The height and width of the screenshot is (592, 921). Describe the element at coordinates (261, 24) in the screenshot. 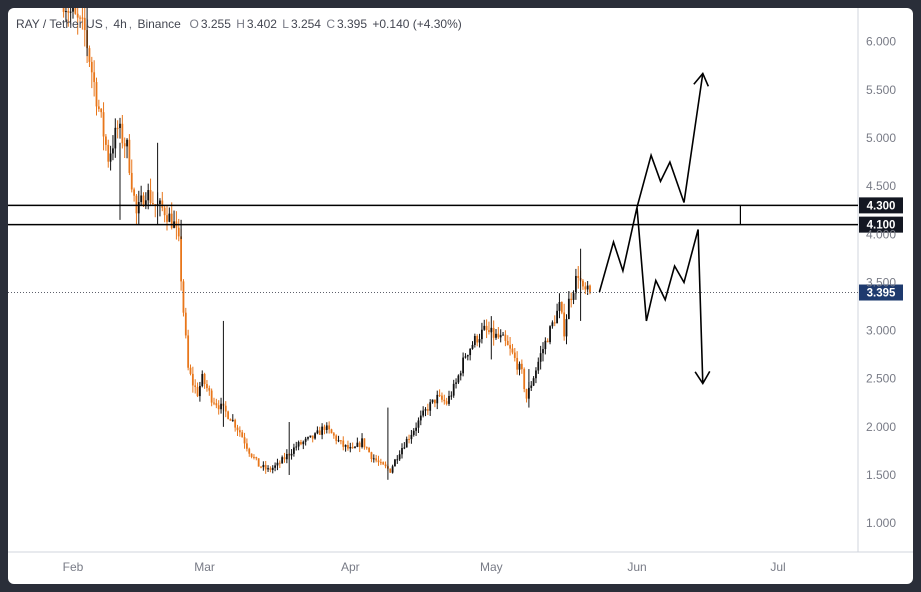

I see `high-value: 3.402` at that location.